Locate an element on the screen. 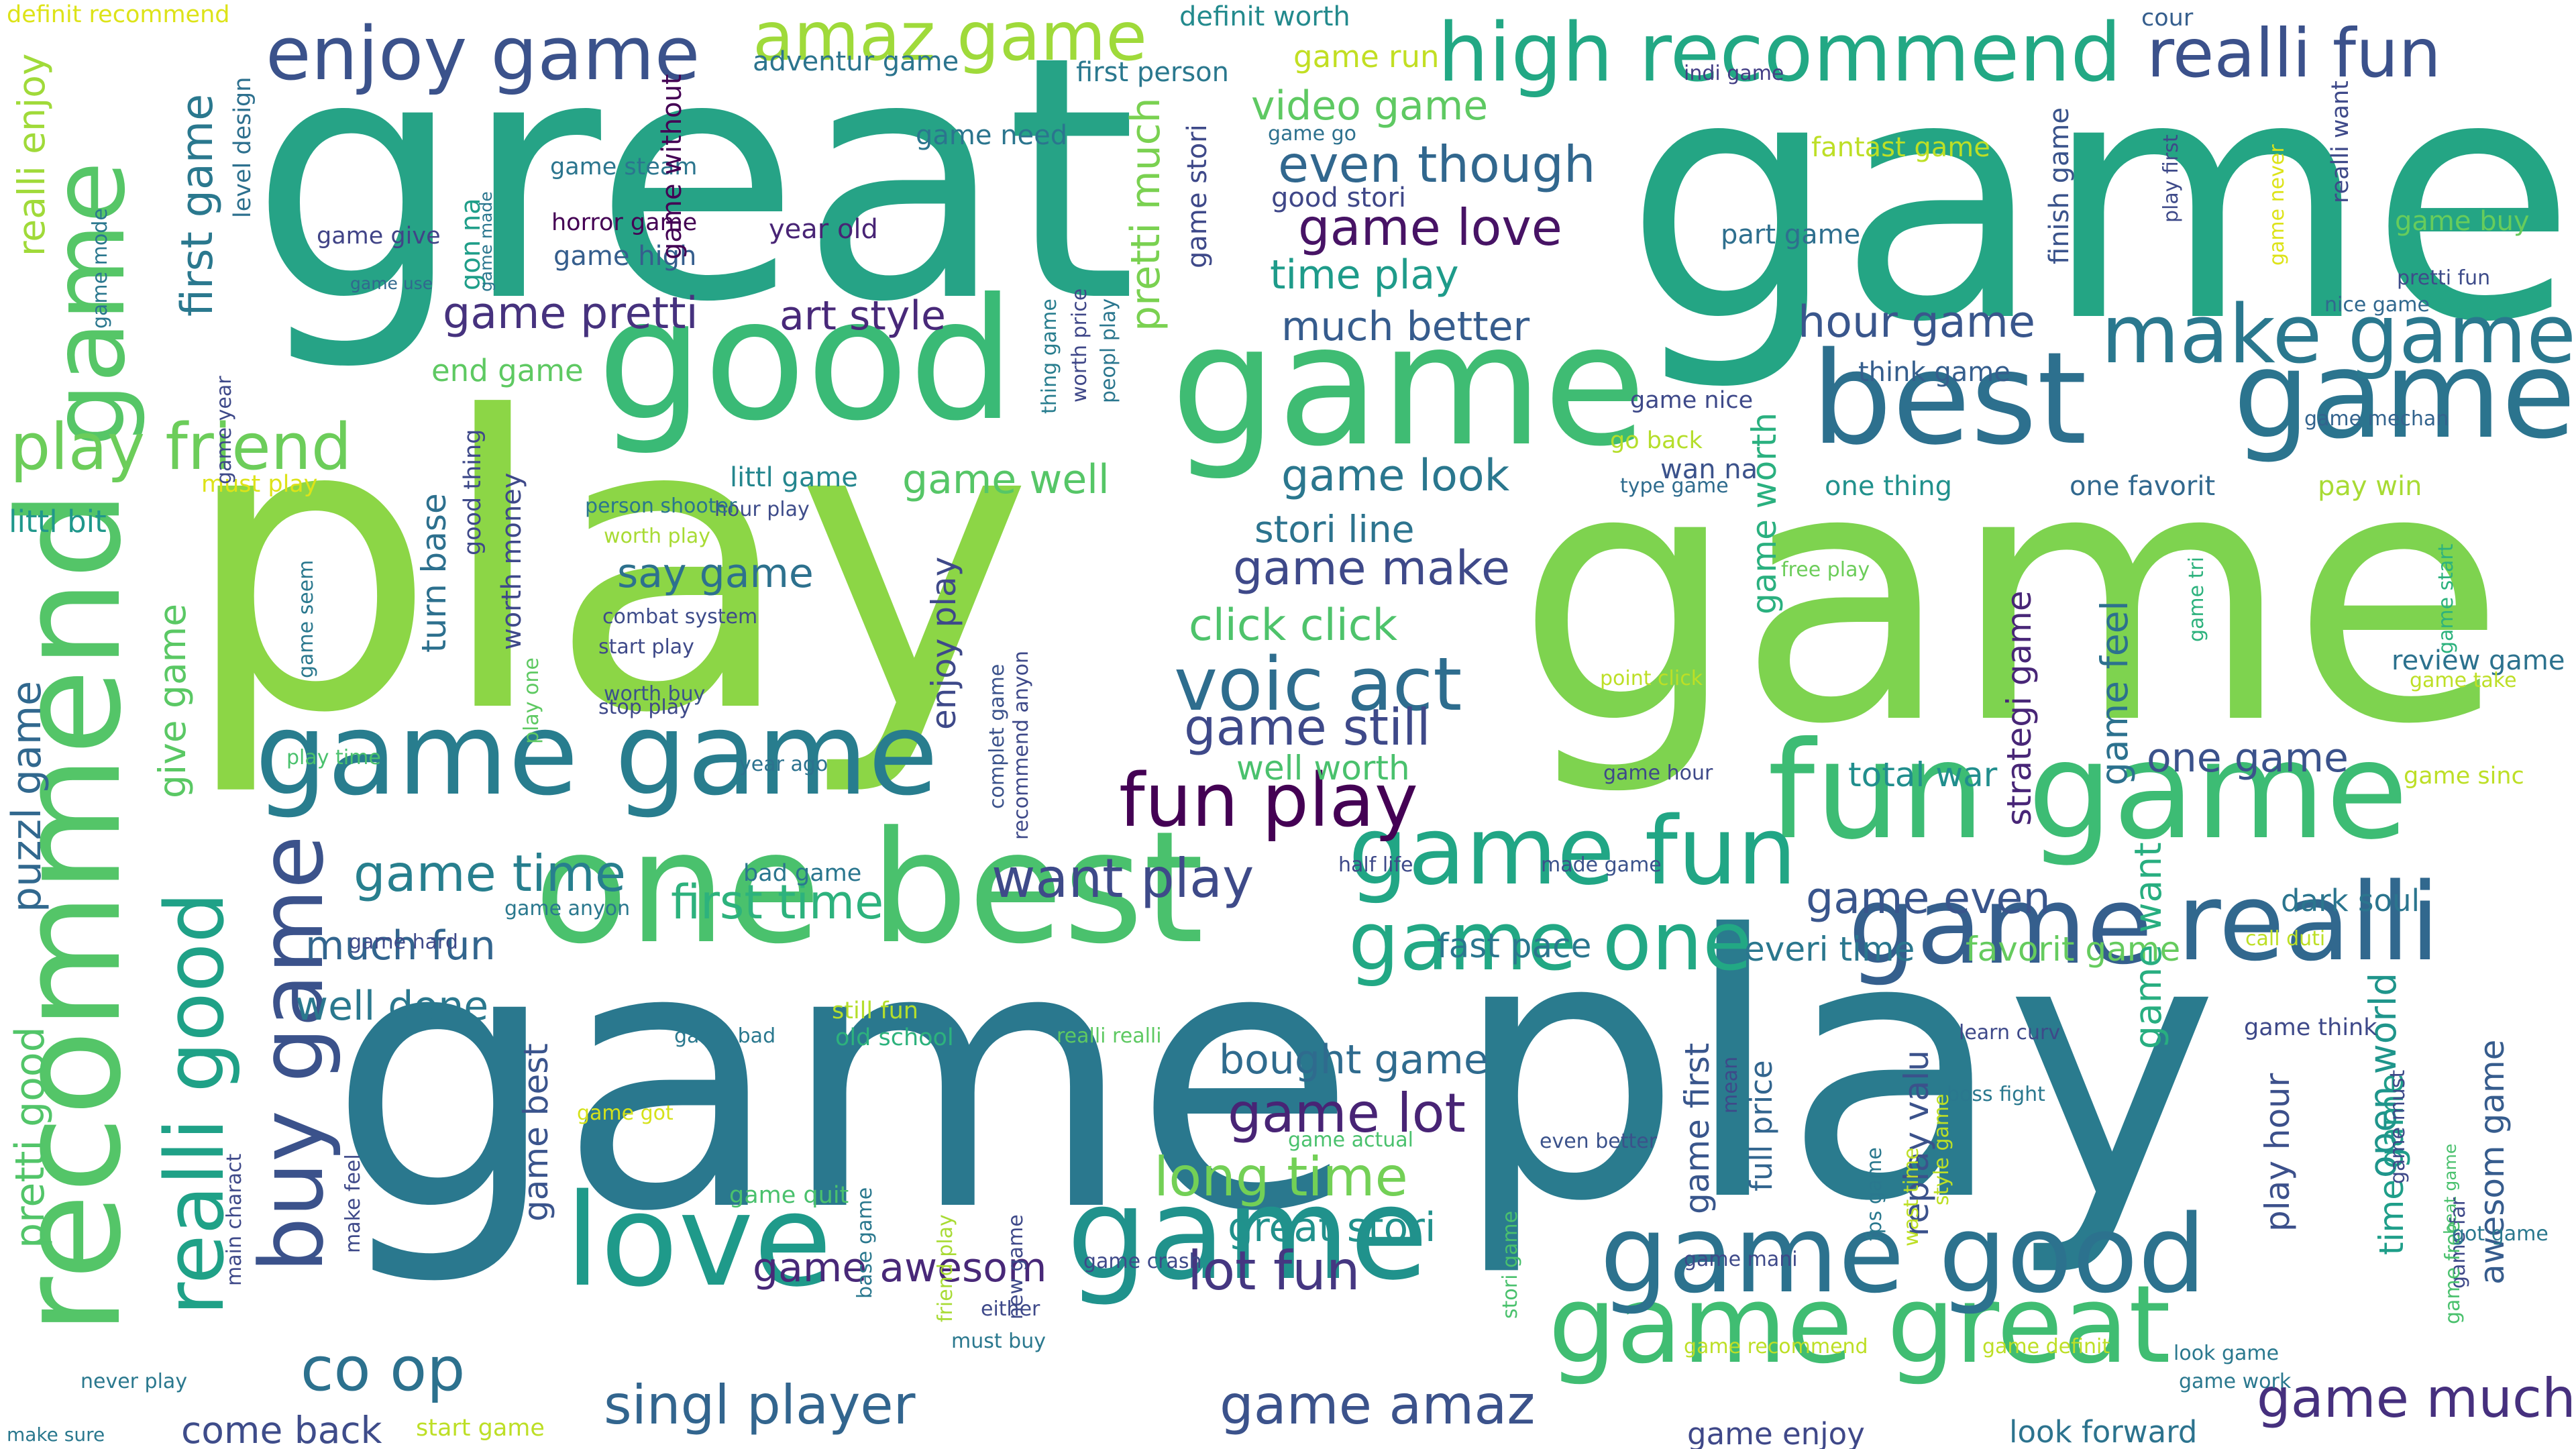 The image size is (2576, 1449). word-realli-realli: realli realli is located at coordinates (1109, 1036).